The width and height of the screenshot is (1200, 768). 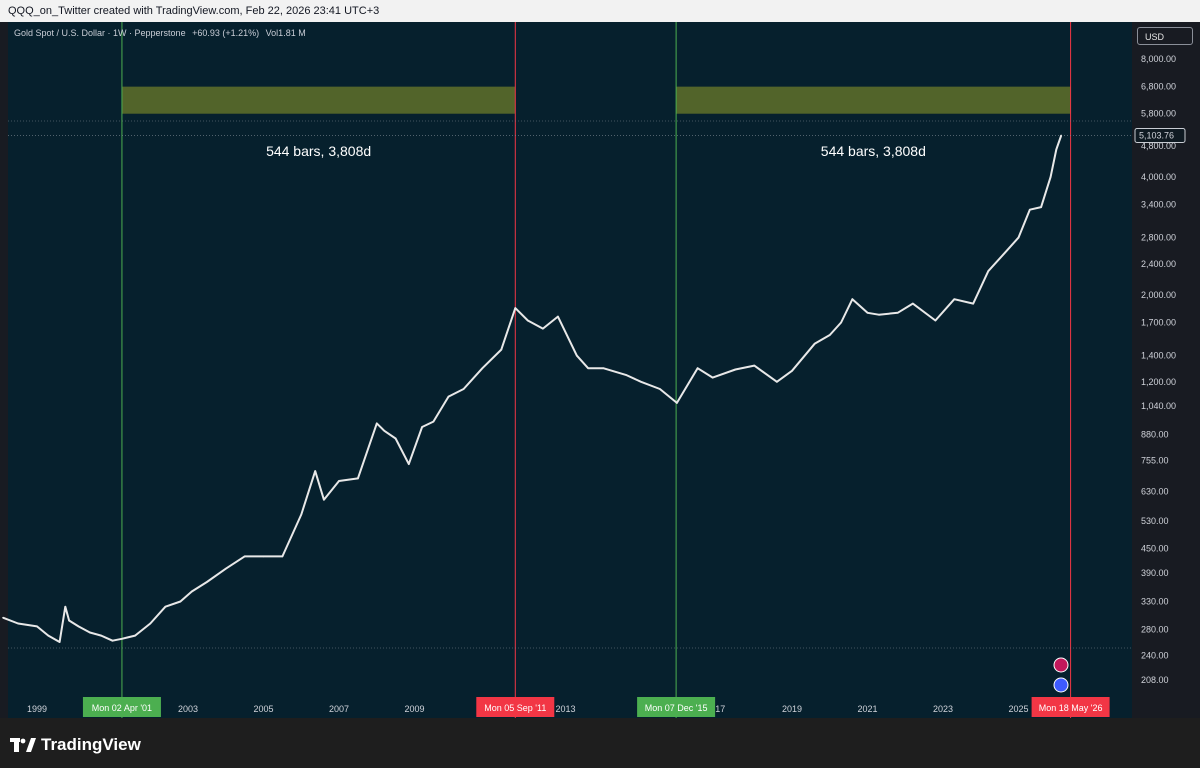 What do you see at coordinates (1158, 382) in the screenshot?
I see `y-axis-tick-label: 1,200.00` at bounding box center [1158, 382].